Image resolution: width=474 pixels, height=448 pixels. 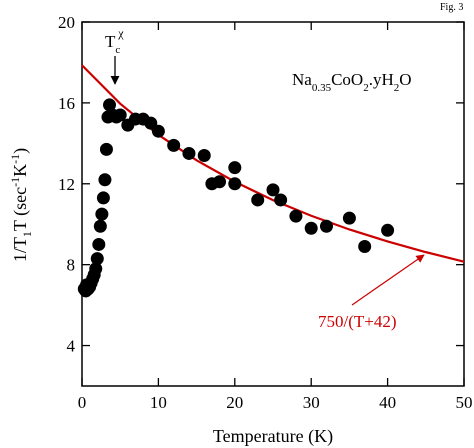 What do you see at coordinates (158, 402) in the screenshot?
I see `x-tick-label: 10` at bounding box center [158, 402].